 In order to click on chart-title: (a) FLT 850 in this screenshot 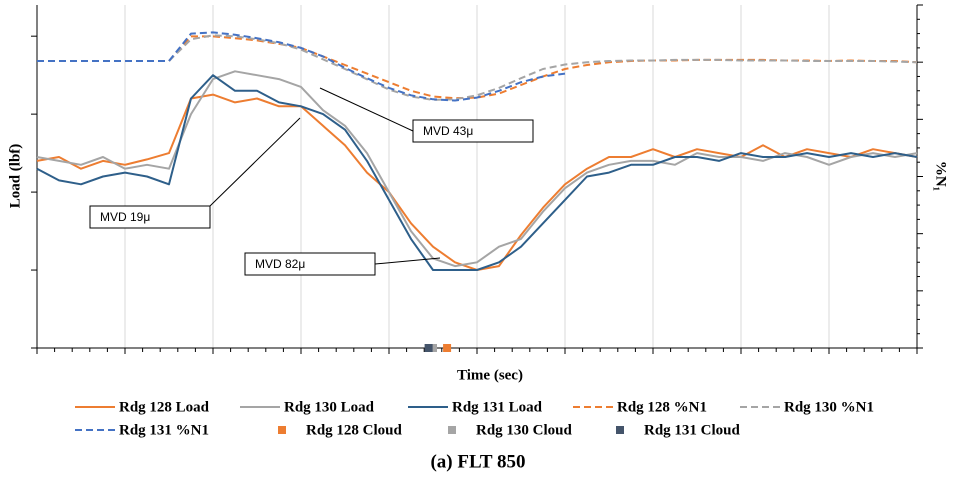, I will do `click(477, 461)`.